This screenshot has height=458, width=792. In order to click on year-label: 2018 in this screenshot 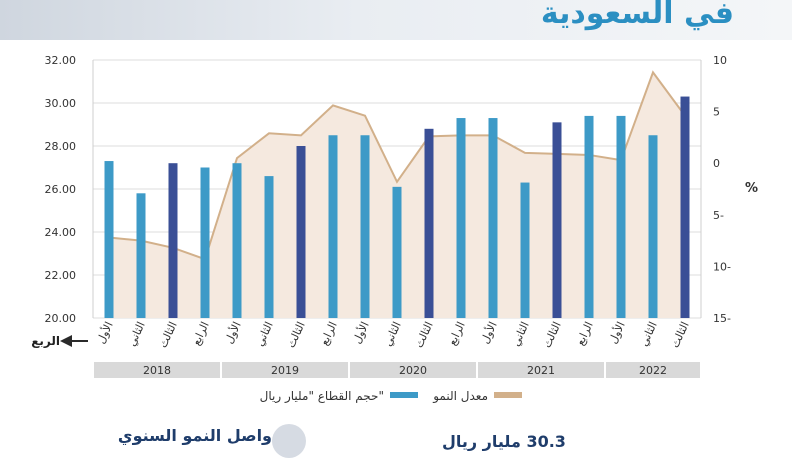, I will do `click(157, 370)`.